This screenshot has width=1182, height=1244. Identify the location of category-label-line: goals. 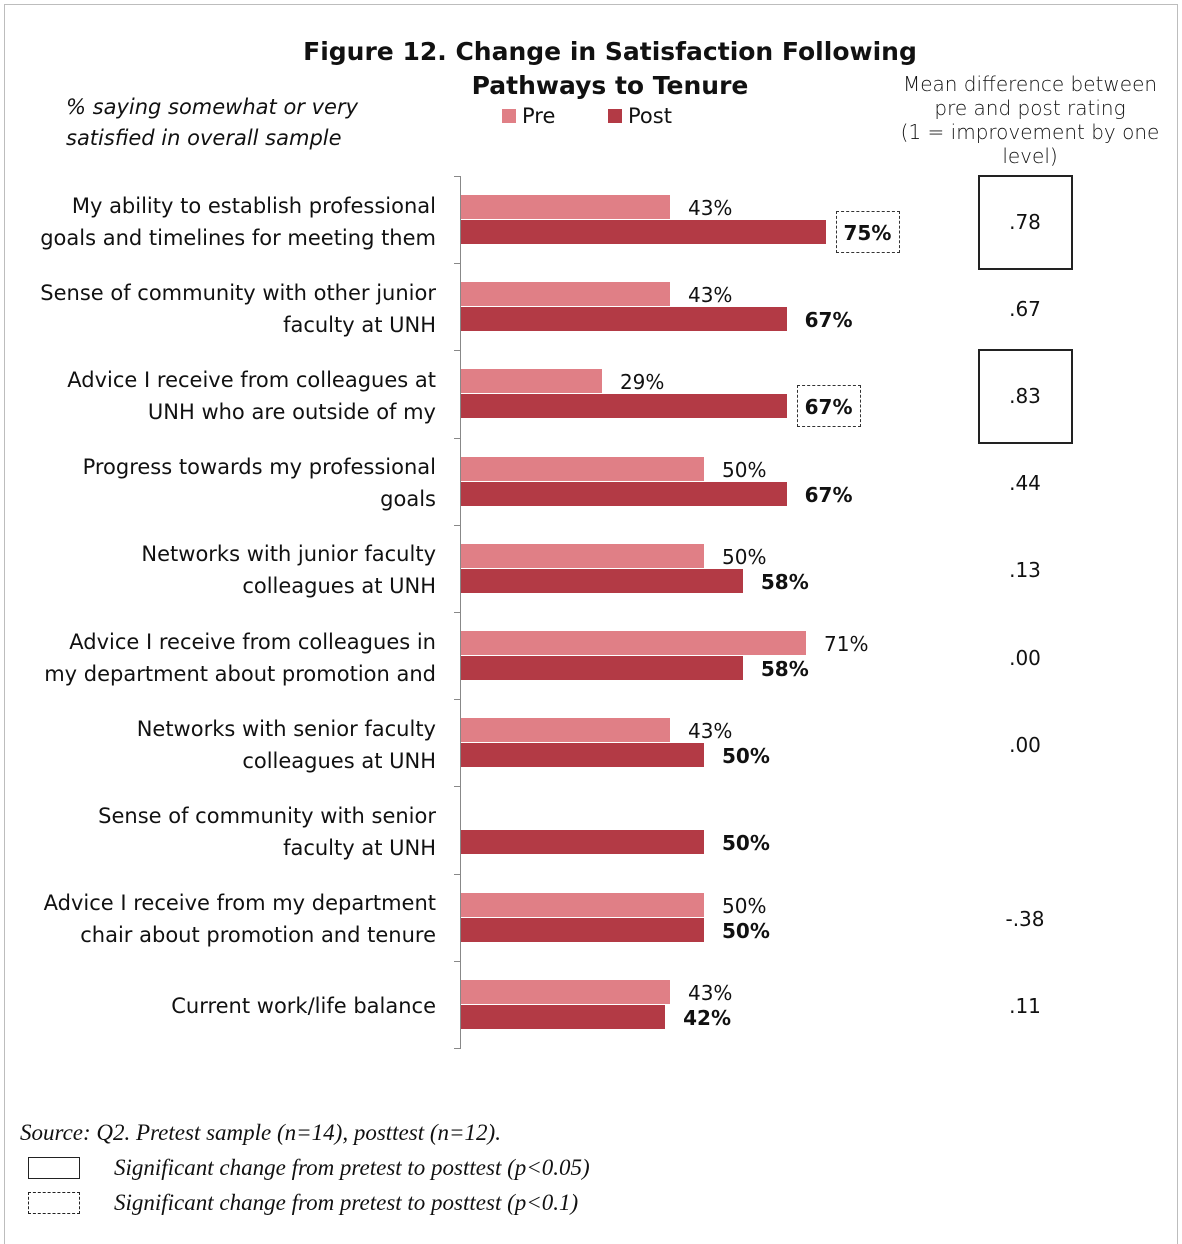
(408, 499).